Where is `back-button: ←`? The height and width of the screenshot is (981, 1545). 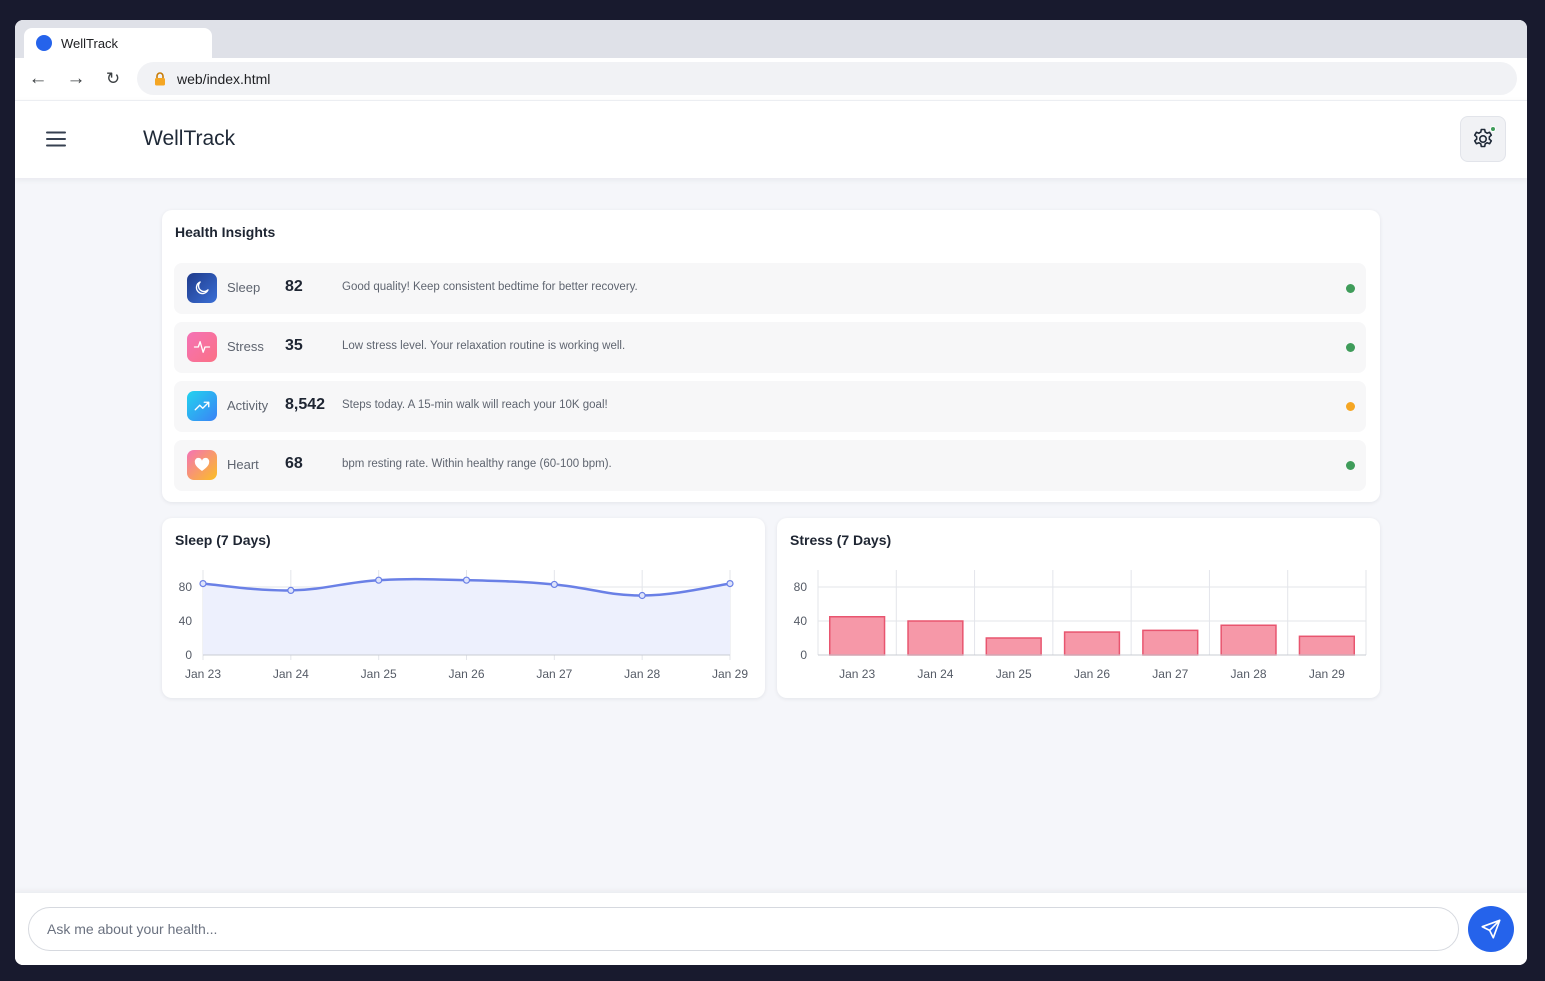 back-button: ← is located at coordinates (38, 78).